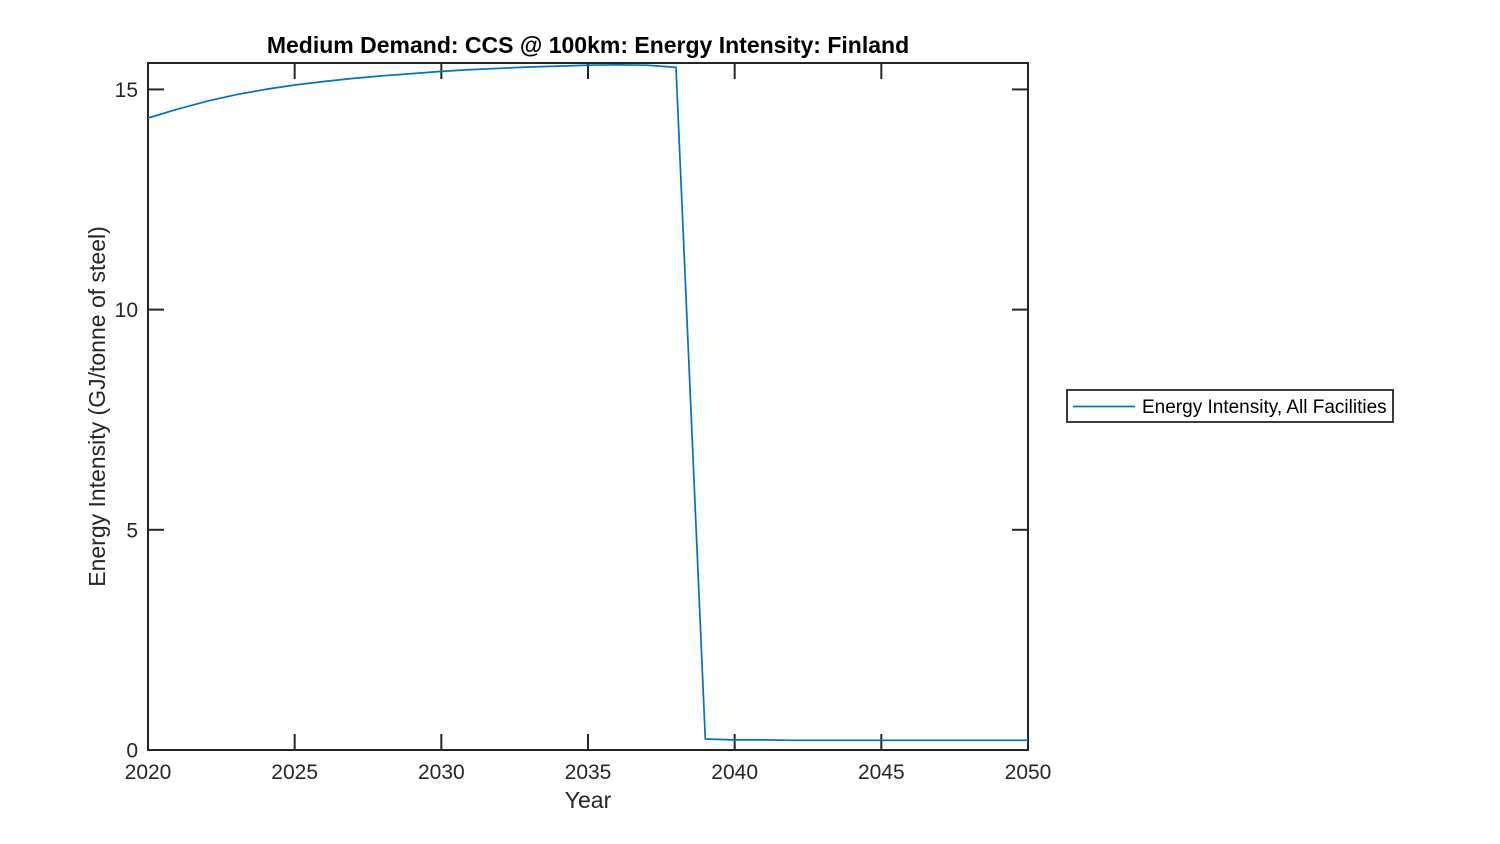  What do you see at coordinates (132, 751) in the screenshot?
I see `y-tick-label: 0` at bounding box center [132, 751].